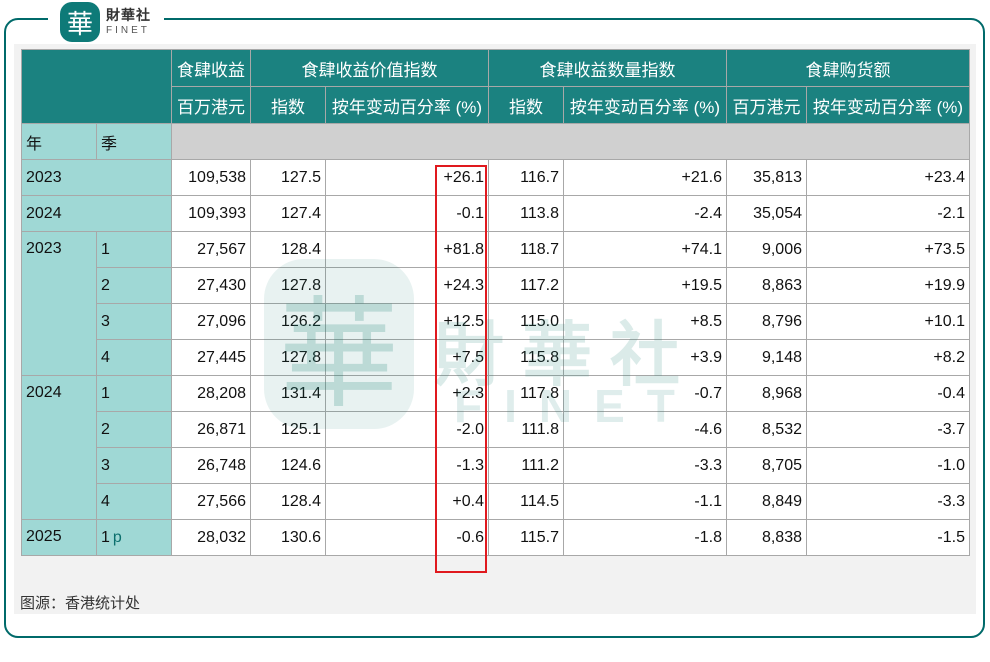 The width and height of the screenshot is (990, 662). Describe the element at coordinates (766, 537) in the screenshot. I see `table-cell: 8,838` at that location.